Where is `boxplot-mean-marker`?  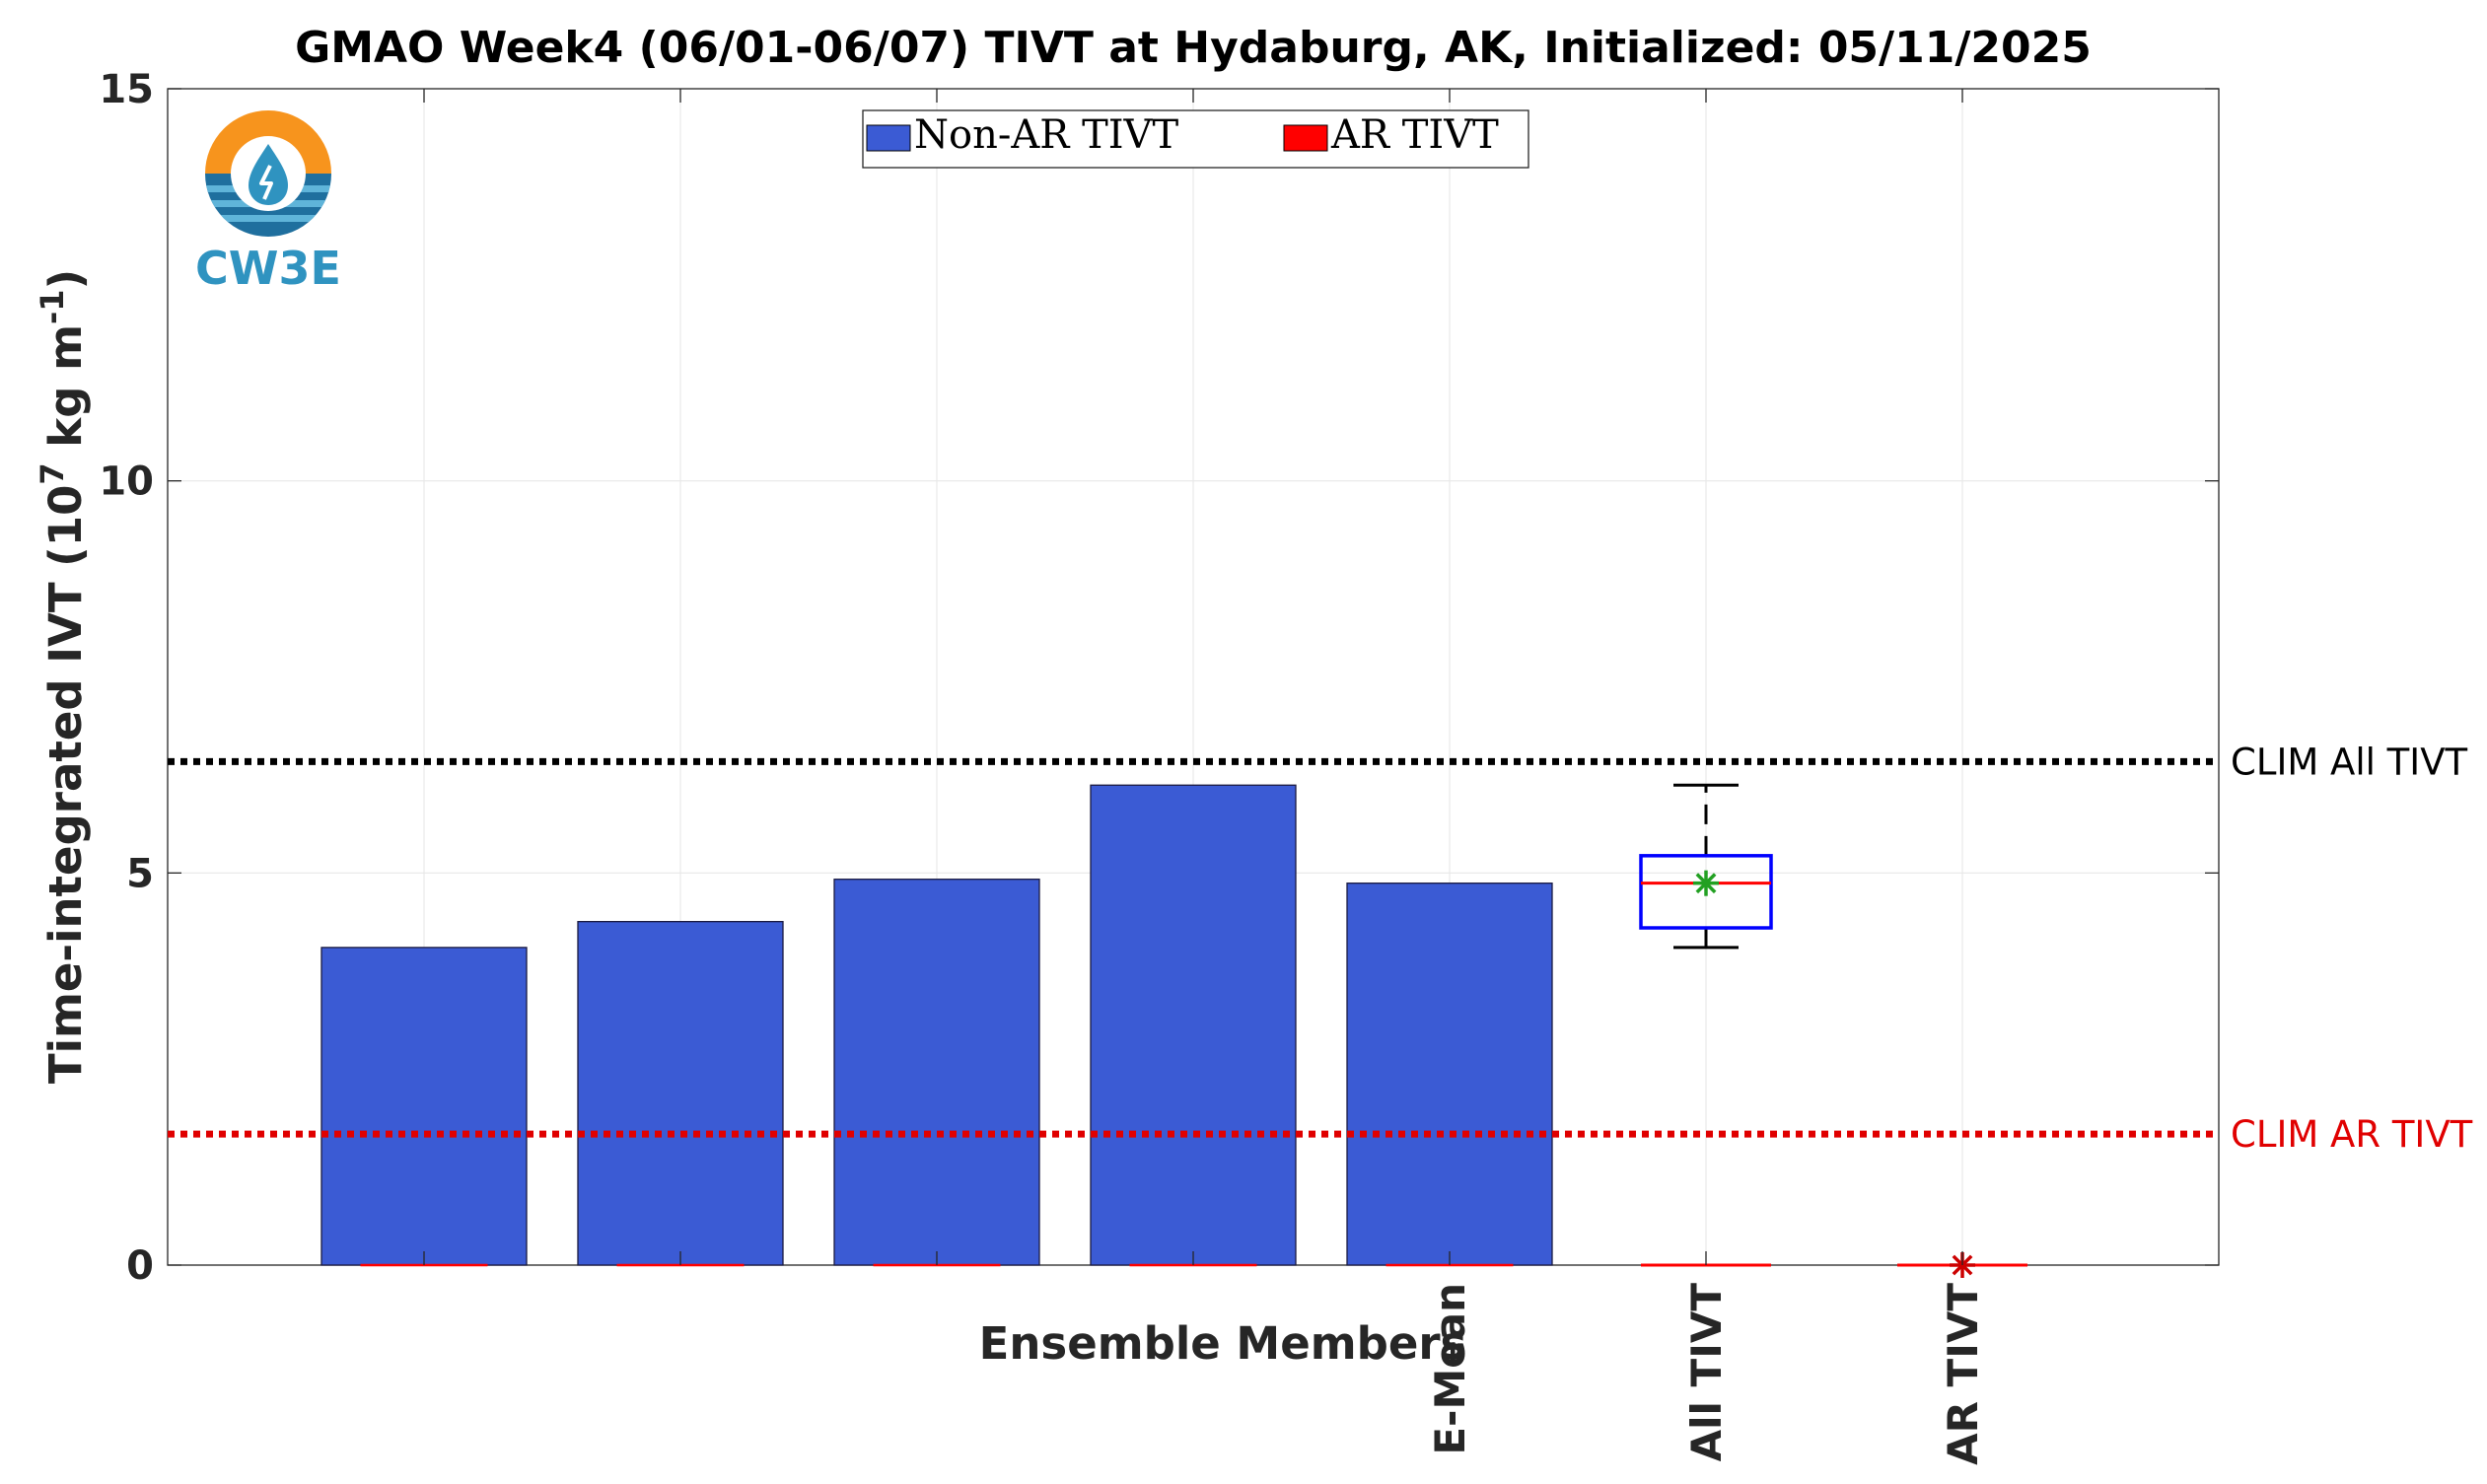 boxplot-mean-marker is located at coordinates (1706, 883).